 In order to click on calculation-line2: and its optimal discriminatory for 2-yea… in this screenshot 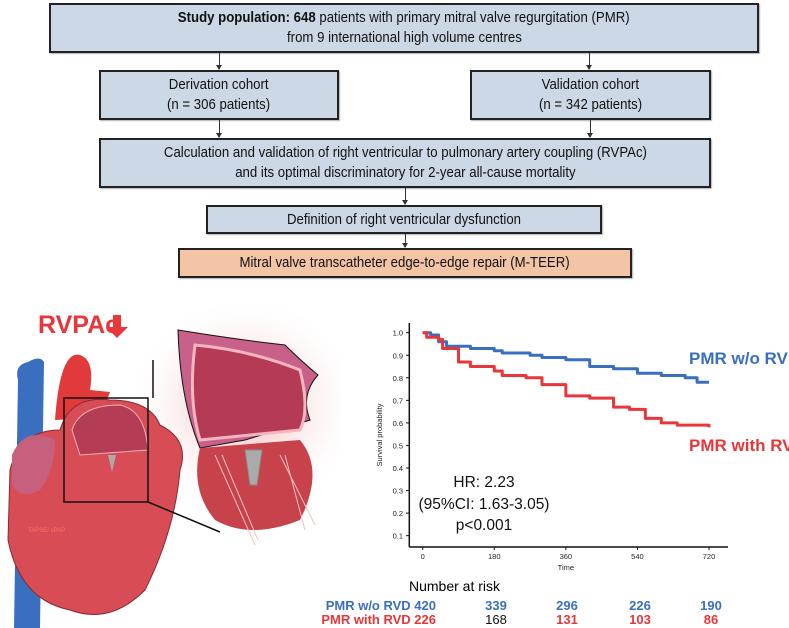, I will do `click(405, 172)`.